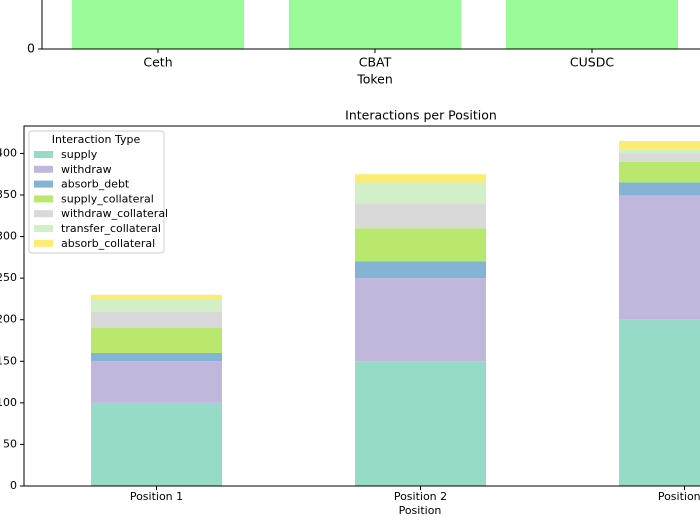 Image resolution: width=700 pixels, height=525 pixels. I want to click on legend-title: Interaction Type, so click(96, 139).